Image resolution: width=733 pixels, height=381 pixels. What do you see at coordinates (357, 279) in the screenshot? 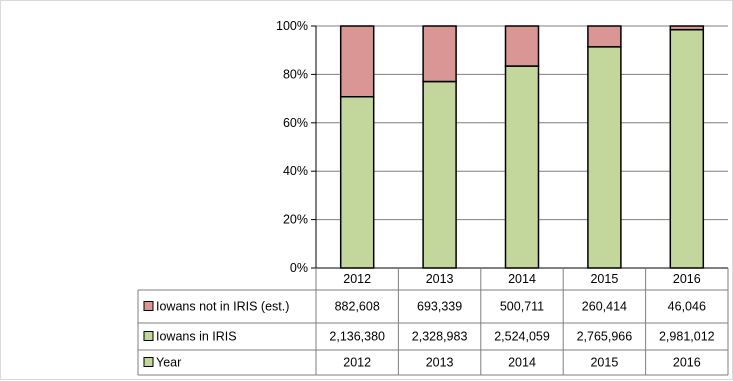
I see `x-category-label: 2012` at bounding box center [357, 279].